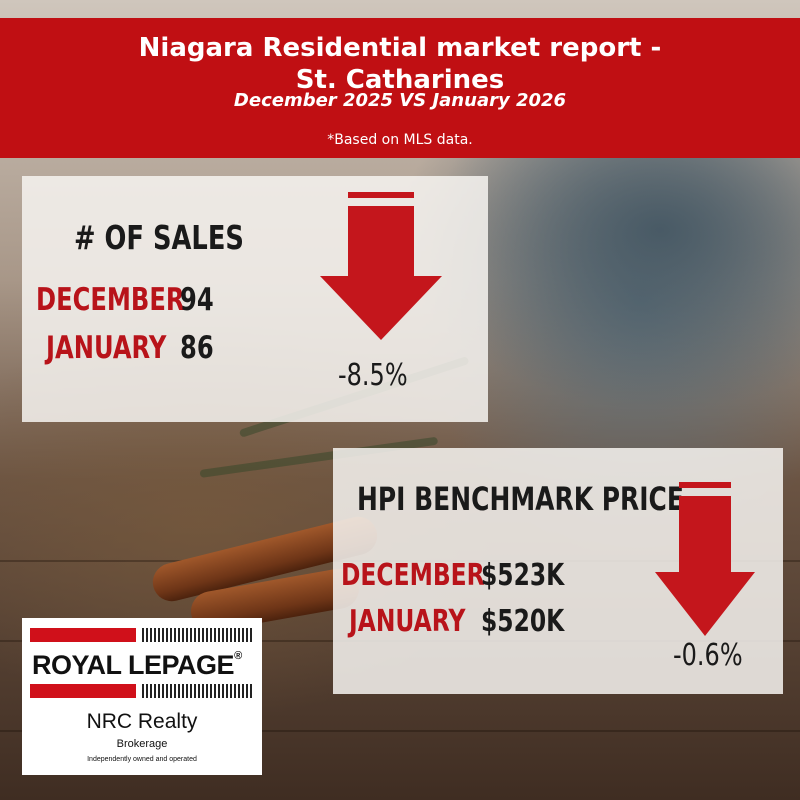 This screenshot has height=800, width=800. What do you see at coordinates (400, 731) in the screenshot?
I see `wood-grain` at bounding box center [400, 731].